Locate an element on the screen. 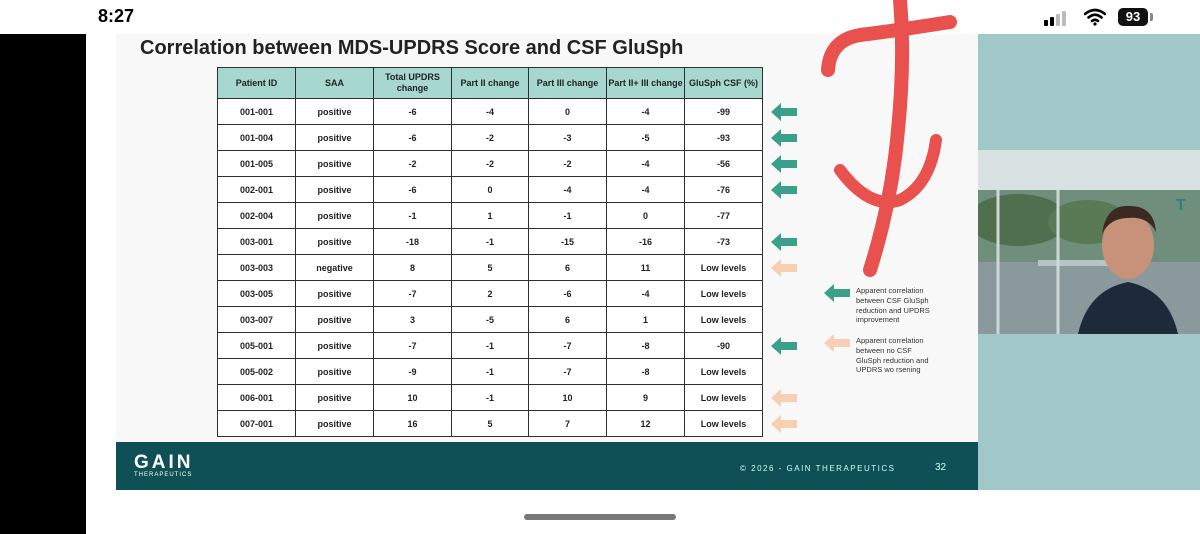 Image resolution: width=1200 pixels, height=534 pixels. table-cell: 003-001 is located at coordinates (256, 241).